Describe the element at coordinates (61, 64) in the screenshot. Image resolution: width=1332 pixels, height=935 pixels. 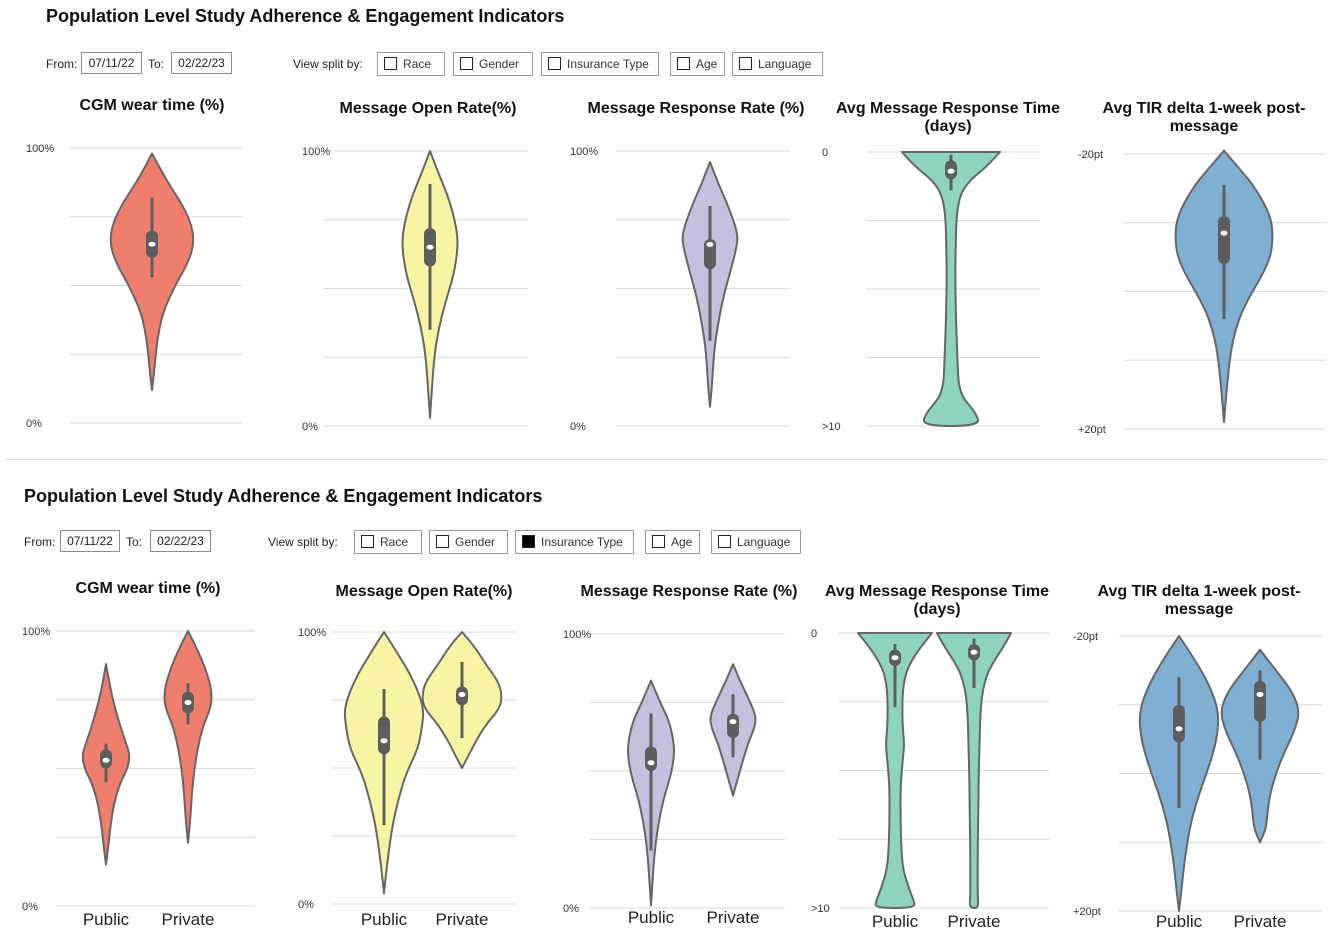
I see `from-label: From:` at that location.